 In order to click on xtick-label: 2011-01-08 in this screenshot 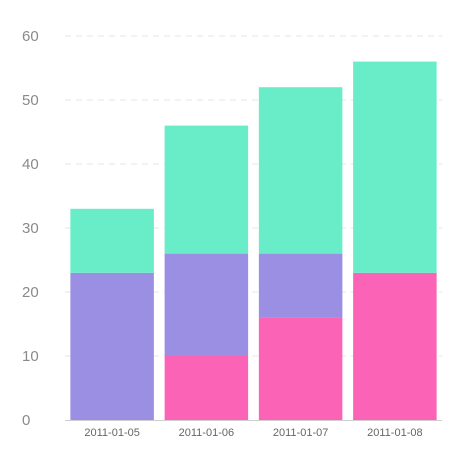, I will do `click(394, 433)`.